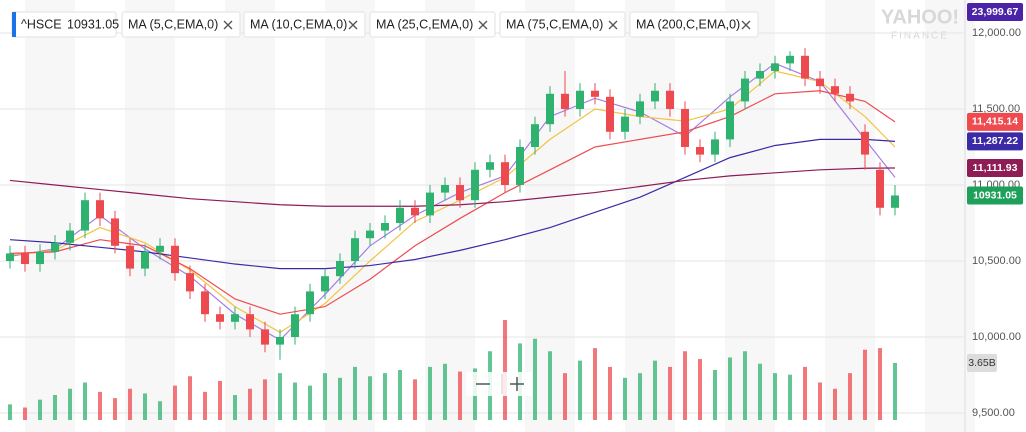 This screenshot has height=432, width=1026. Describe the element at coordinates (993, 413) in the screenshot. I see `y-tick-label: 9,500.00` at that location.